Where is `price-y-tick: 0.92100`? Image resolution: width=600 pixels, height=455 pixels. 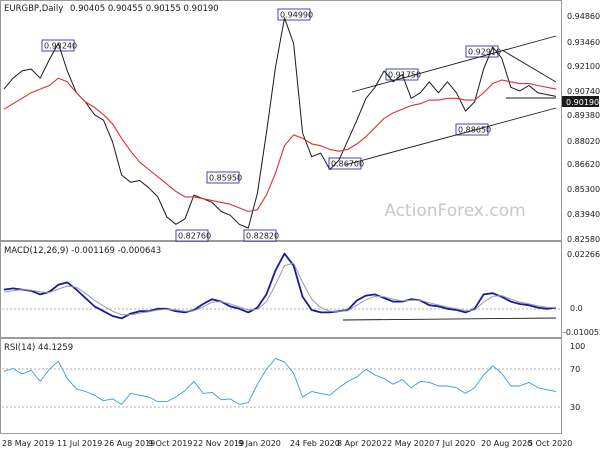 price-y-tick: 0.92100 is located at coordinates (583, 66).